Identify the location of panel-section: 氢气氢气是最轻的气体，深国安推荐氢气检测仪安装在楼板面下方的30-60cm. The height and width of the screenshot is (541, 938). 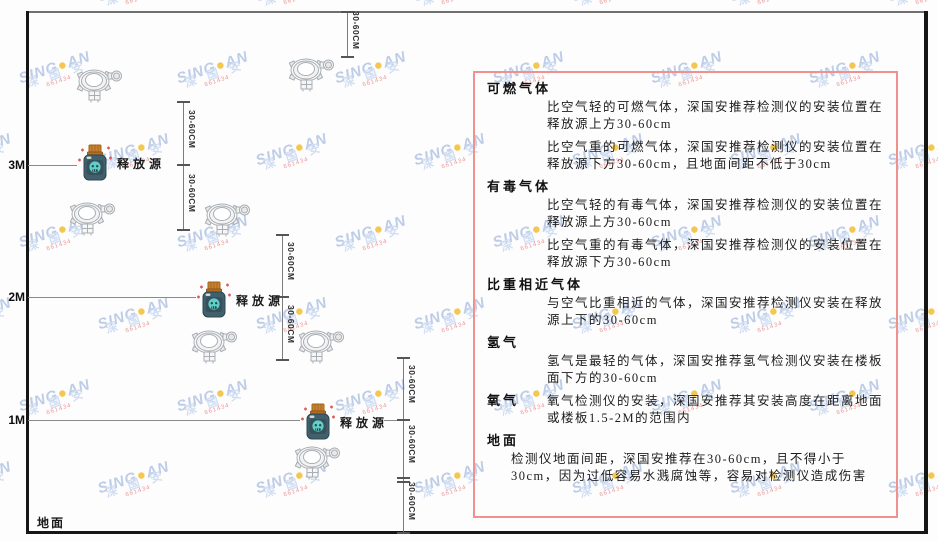
(686, 361).